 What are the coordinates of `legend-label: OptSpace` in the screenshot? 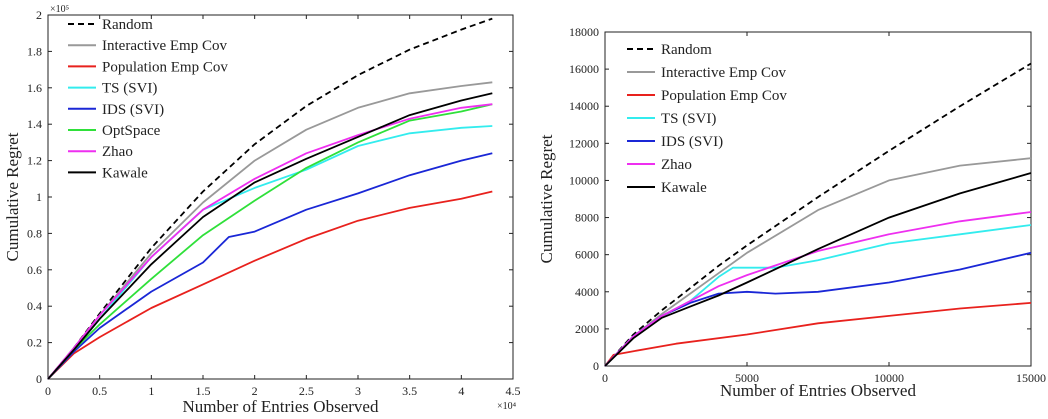 It's located at (131, 131).